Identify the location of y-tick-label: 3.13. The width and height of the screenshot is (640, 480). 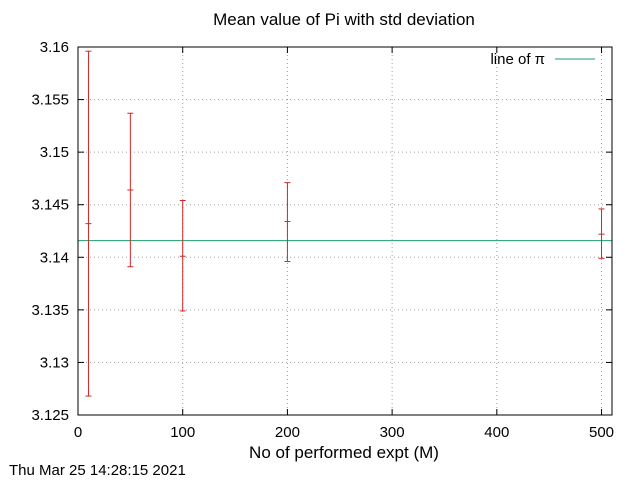
(54, 362).